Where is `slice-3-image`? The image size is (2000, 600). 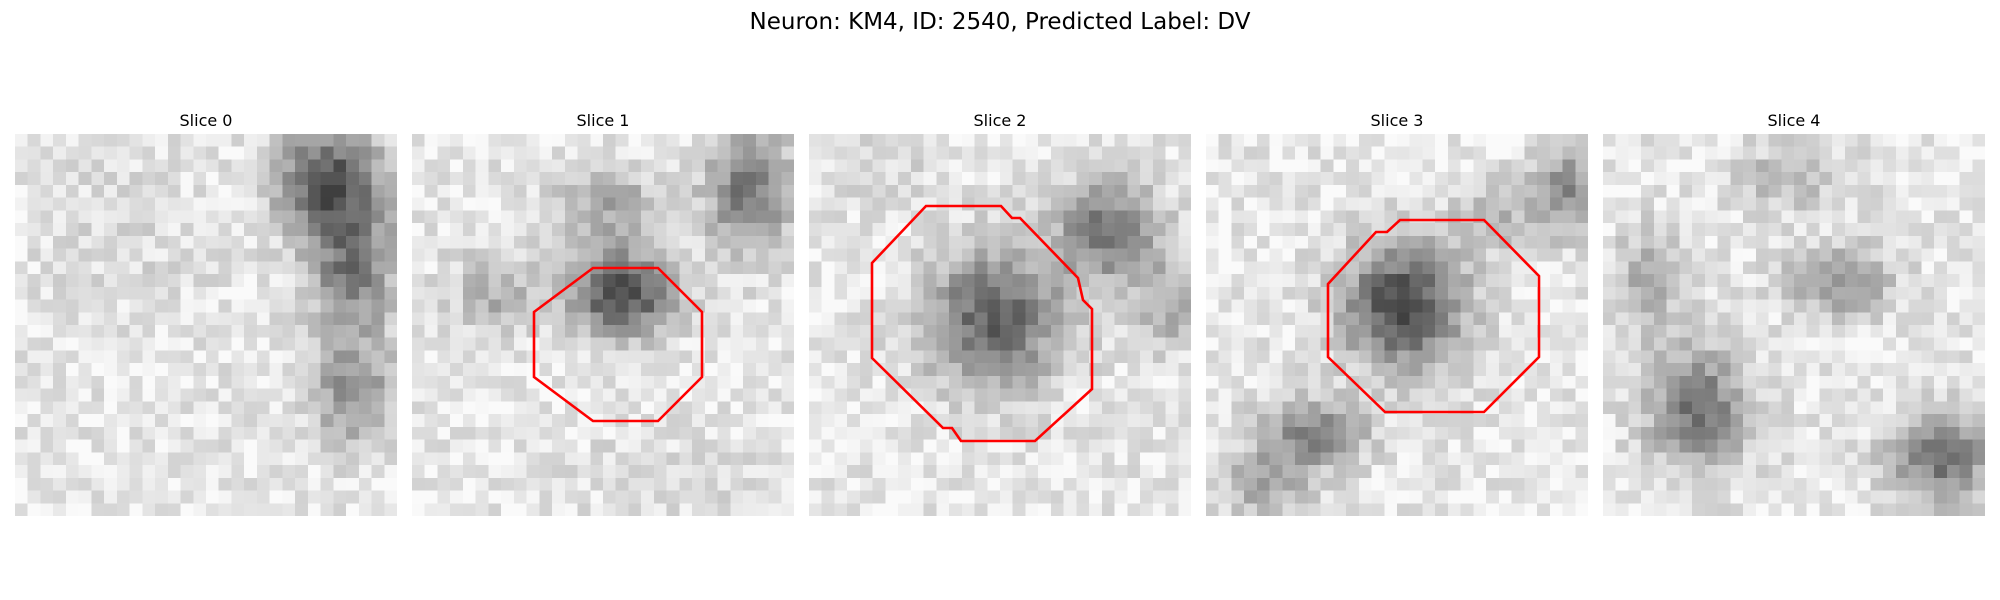
slice-3-image is located at coordinates (1397, 325).